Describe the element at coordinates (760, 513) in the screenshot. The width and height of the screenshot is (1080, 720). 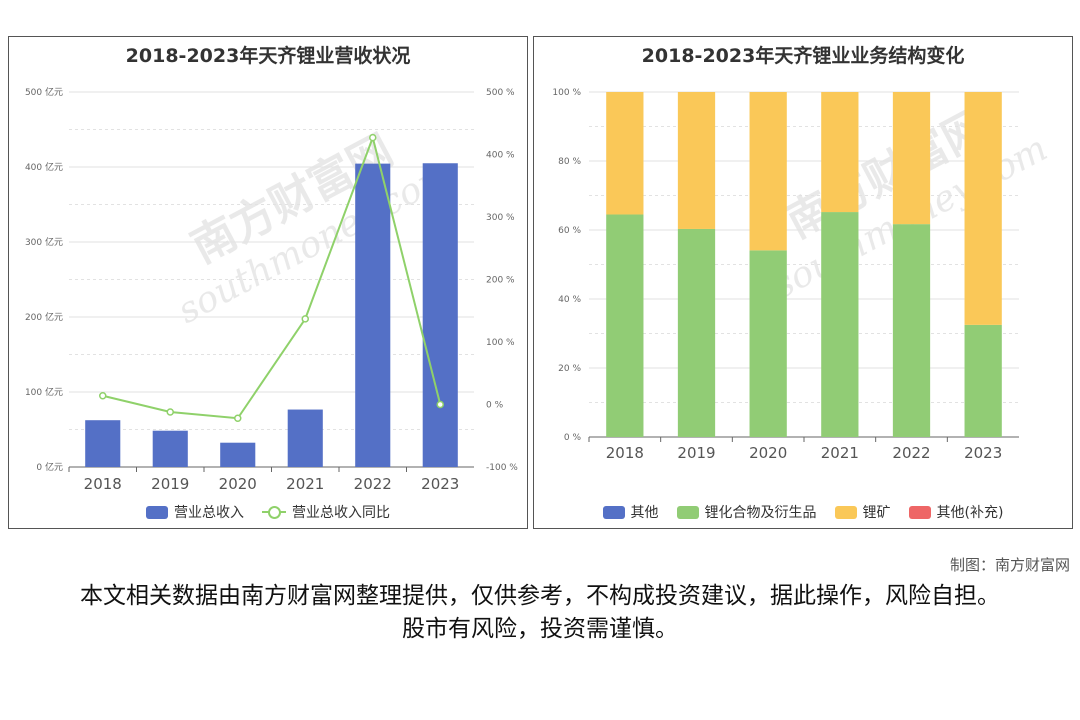
I see `legend-label-lithium-compounds: 锂化合物及衍生品` at that location.